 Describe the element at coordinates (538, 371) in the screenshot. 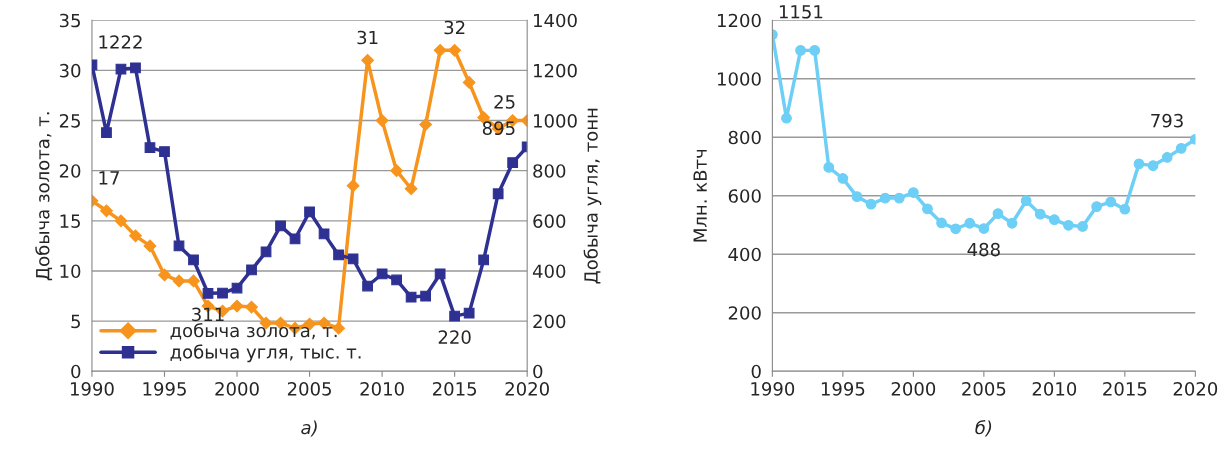

I see `y2-tick-label: 0` at that location.